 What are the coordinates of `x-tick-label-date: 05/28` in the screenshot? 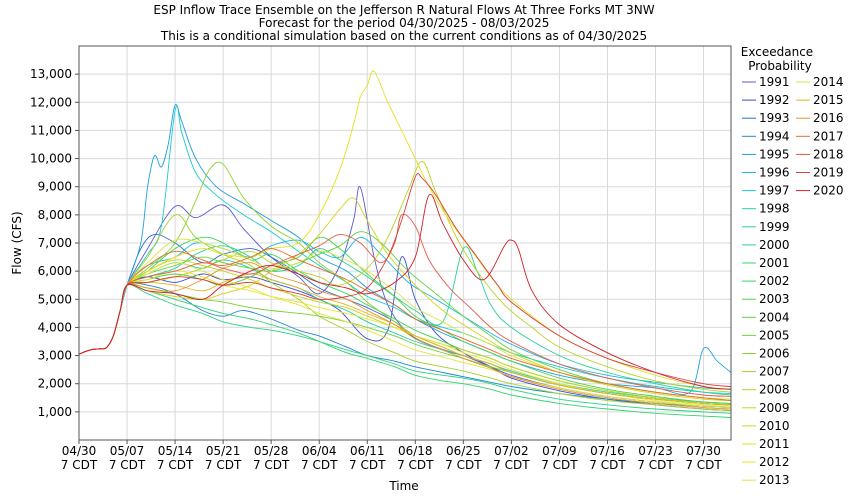 It's located at (271, 451).